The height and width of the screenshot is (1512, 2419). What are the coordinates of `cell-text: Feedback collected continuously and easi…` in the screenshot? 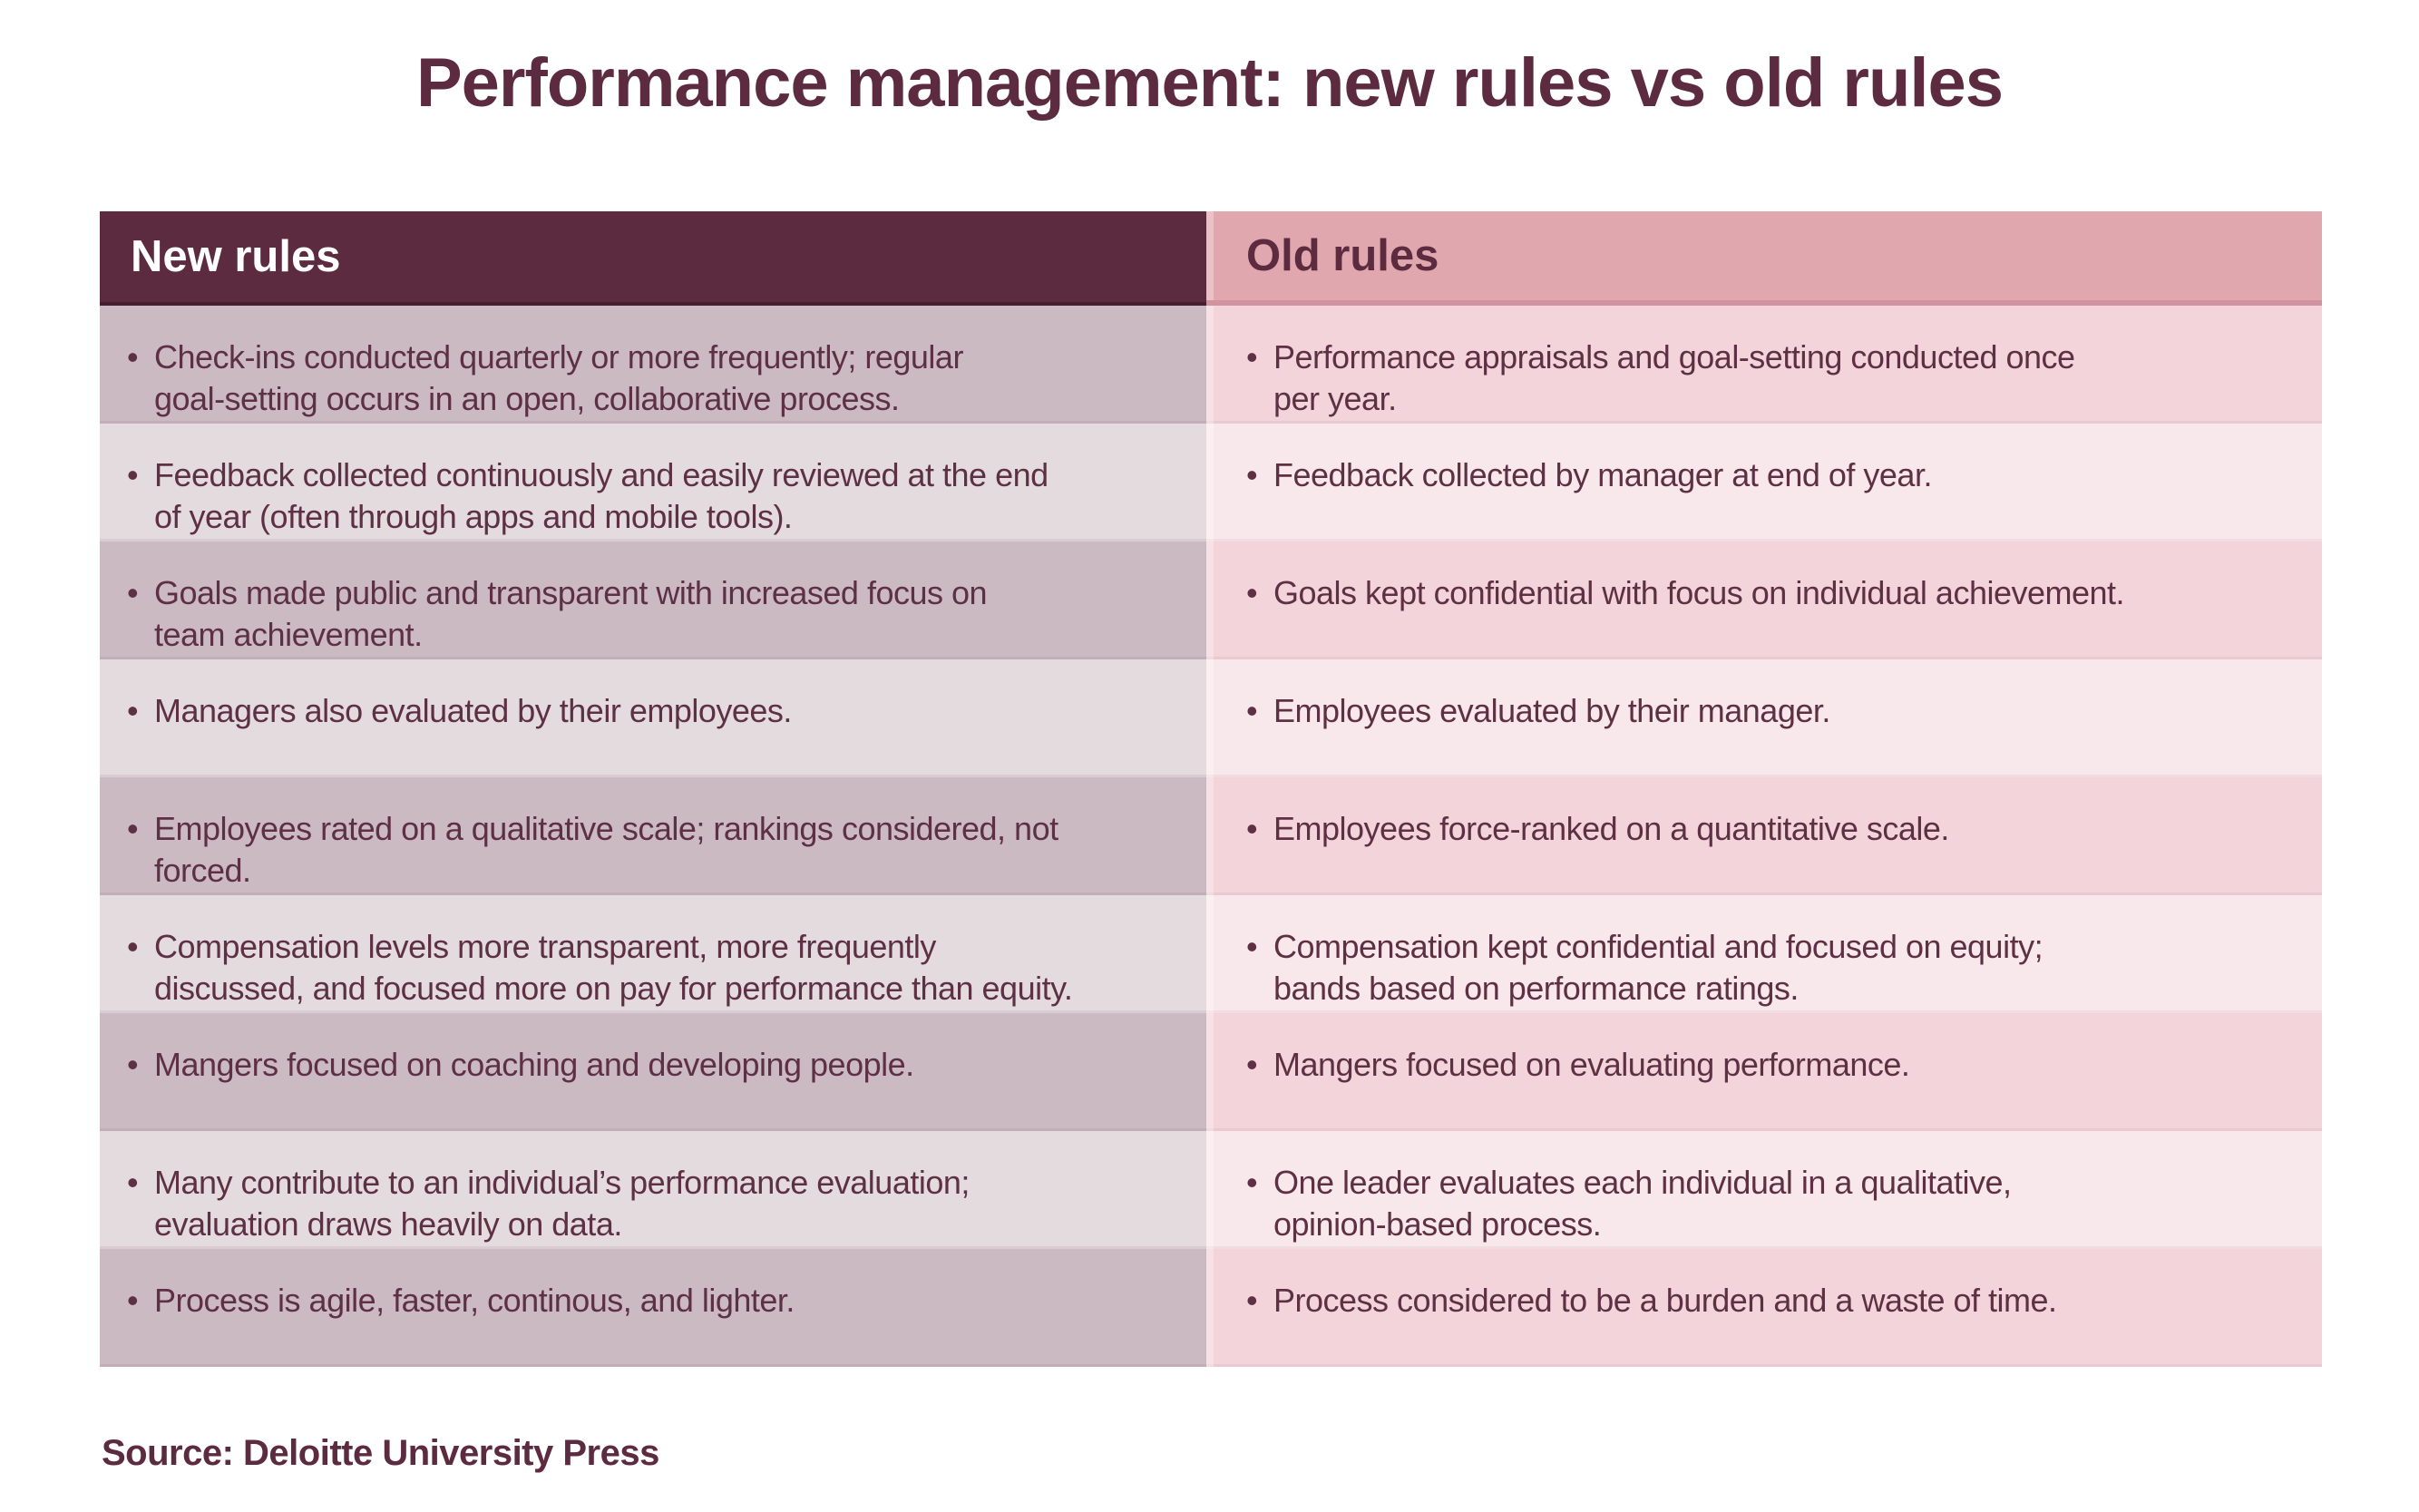 It's located at (602, 496).